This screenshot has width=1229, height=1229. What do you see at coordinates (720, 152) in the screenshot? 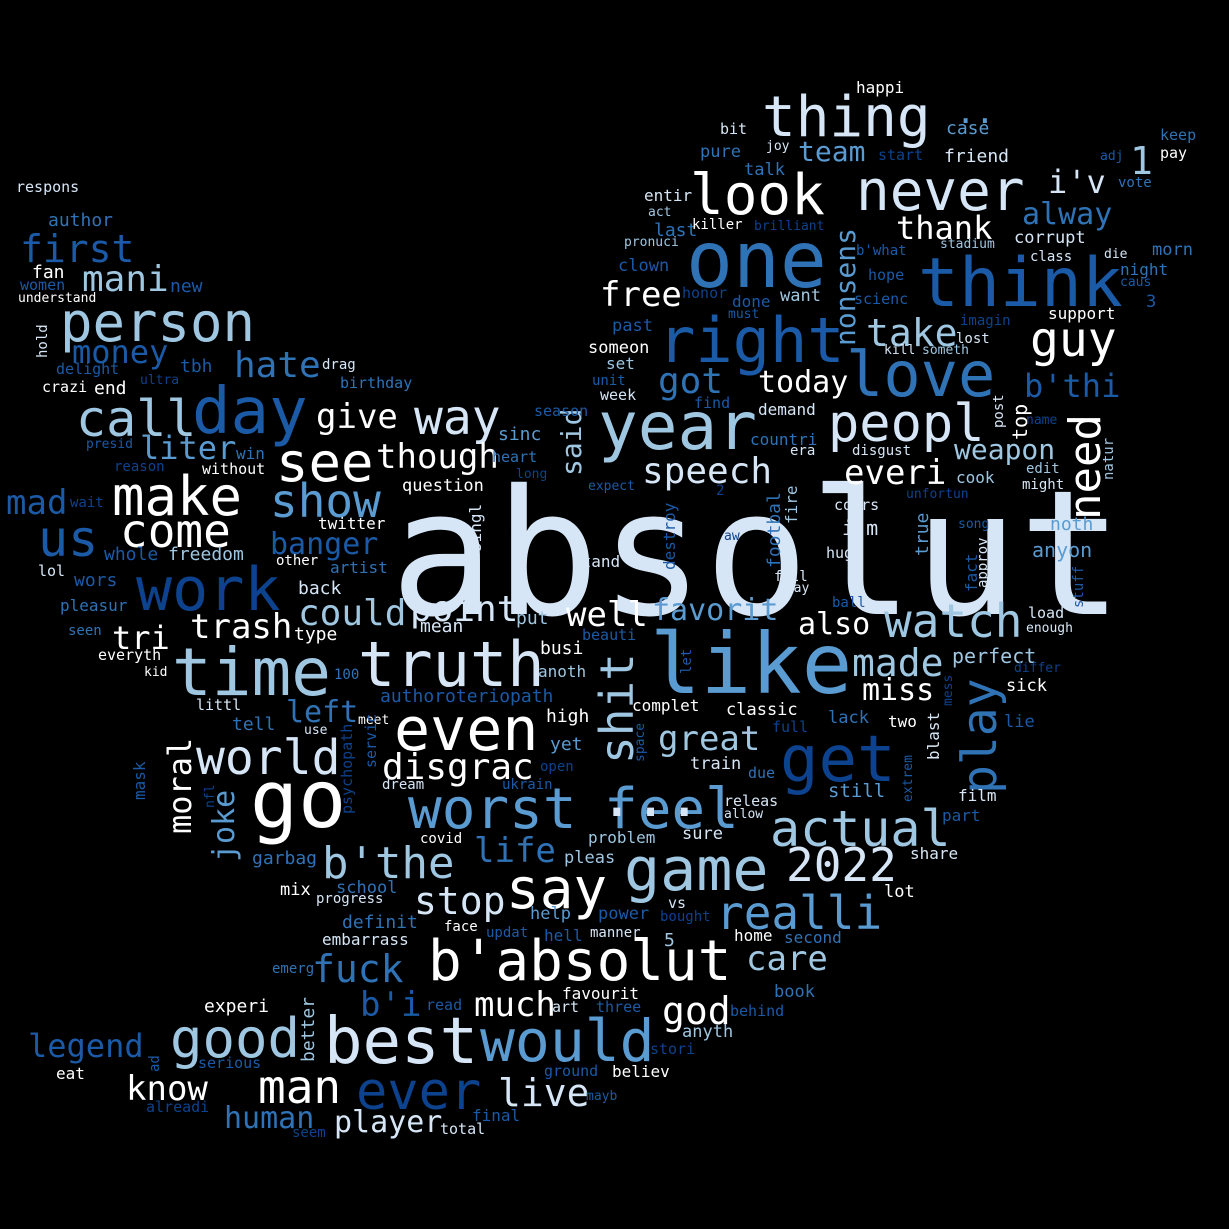
I see `word-pure: pure` at bounding box center [720, 152].